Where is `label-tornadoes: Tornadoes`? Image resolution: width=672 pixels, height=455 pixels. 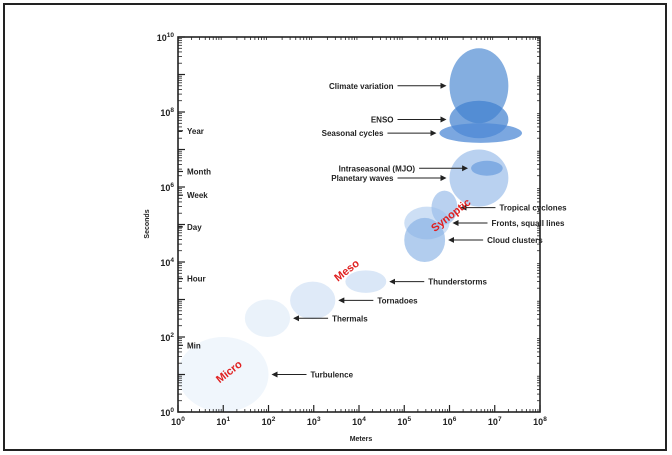
label-tornadoes: Tornadoes is located at coordinates (397, 300).